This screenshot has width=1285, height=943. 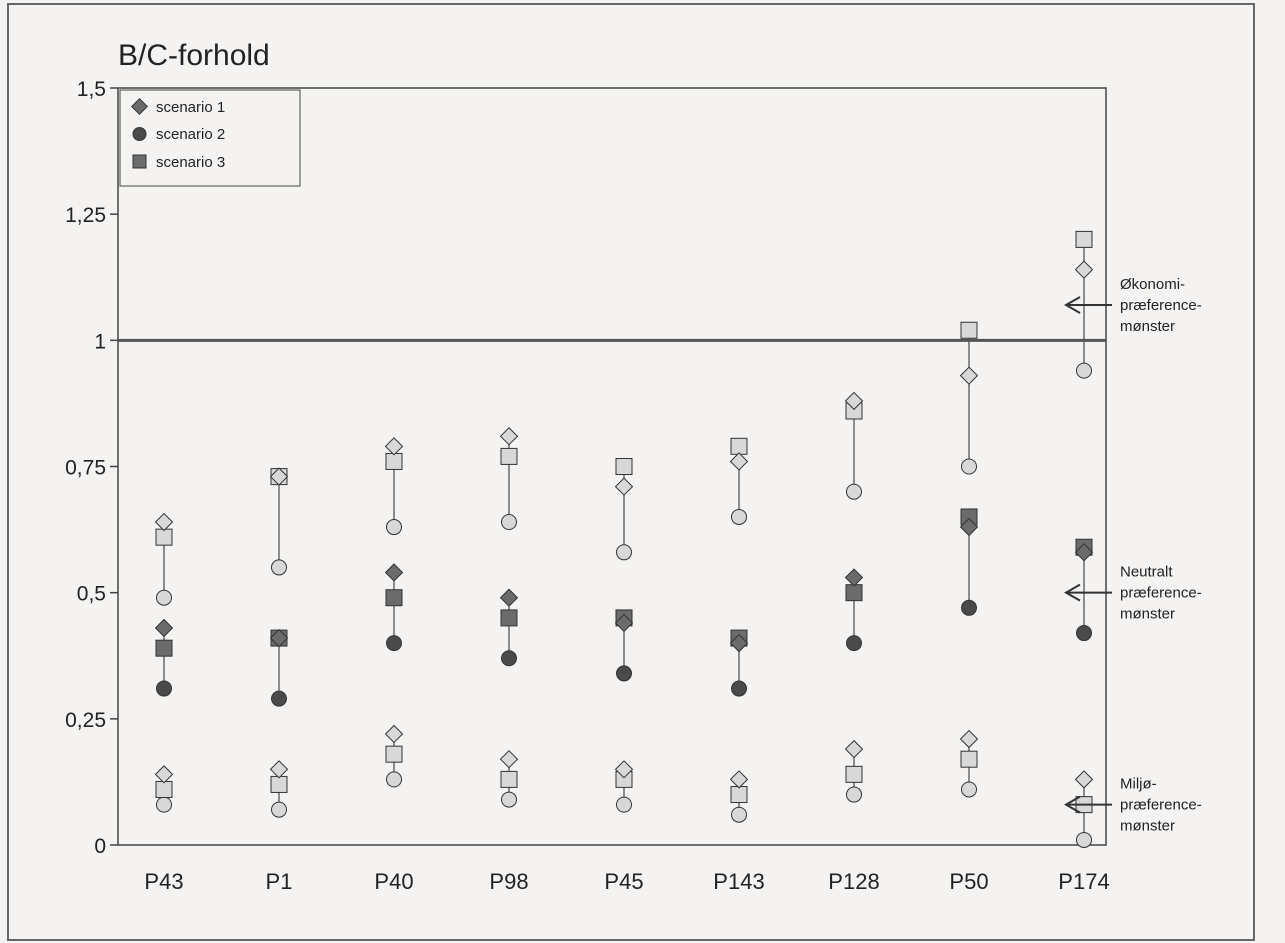 What do you see at coordinates (1152, 284) in the screenshot?
I see `annotation-line: Økonomi-` at bounding box center [1152, 284].